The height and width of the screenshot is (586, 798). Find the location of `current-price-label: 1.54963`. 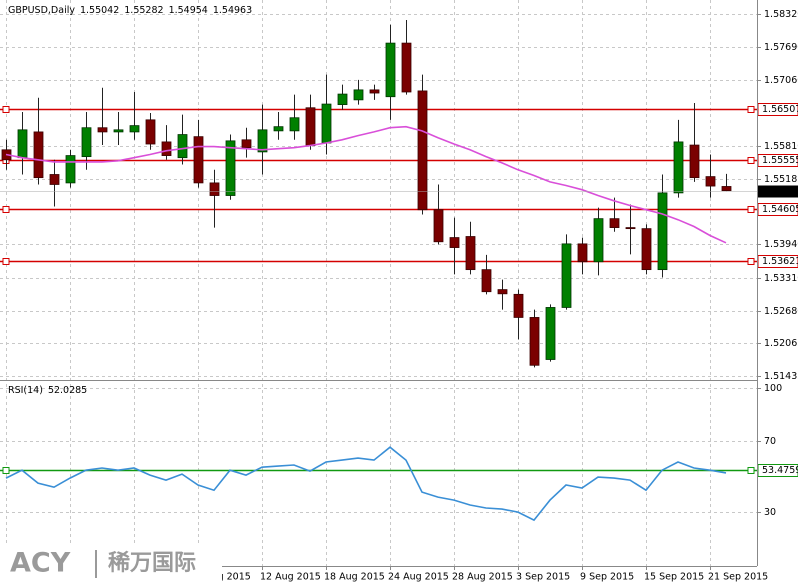

current-price-label: 1.54963 is located at coordinates (780, 191).